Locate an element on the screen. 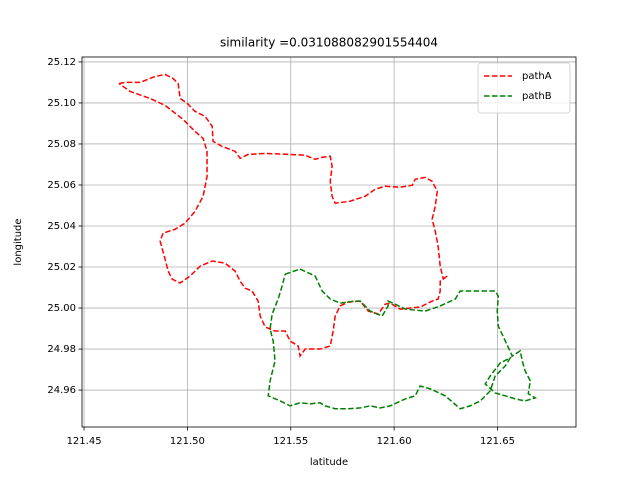  y-tick-label: 25.04 is located at coordinates (61, 226).